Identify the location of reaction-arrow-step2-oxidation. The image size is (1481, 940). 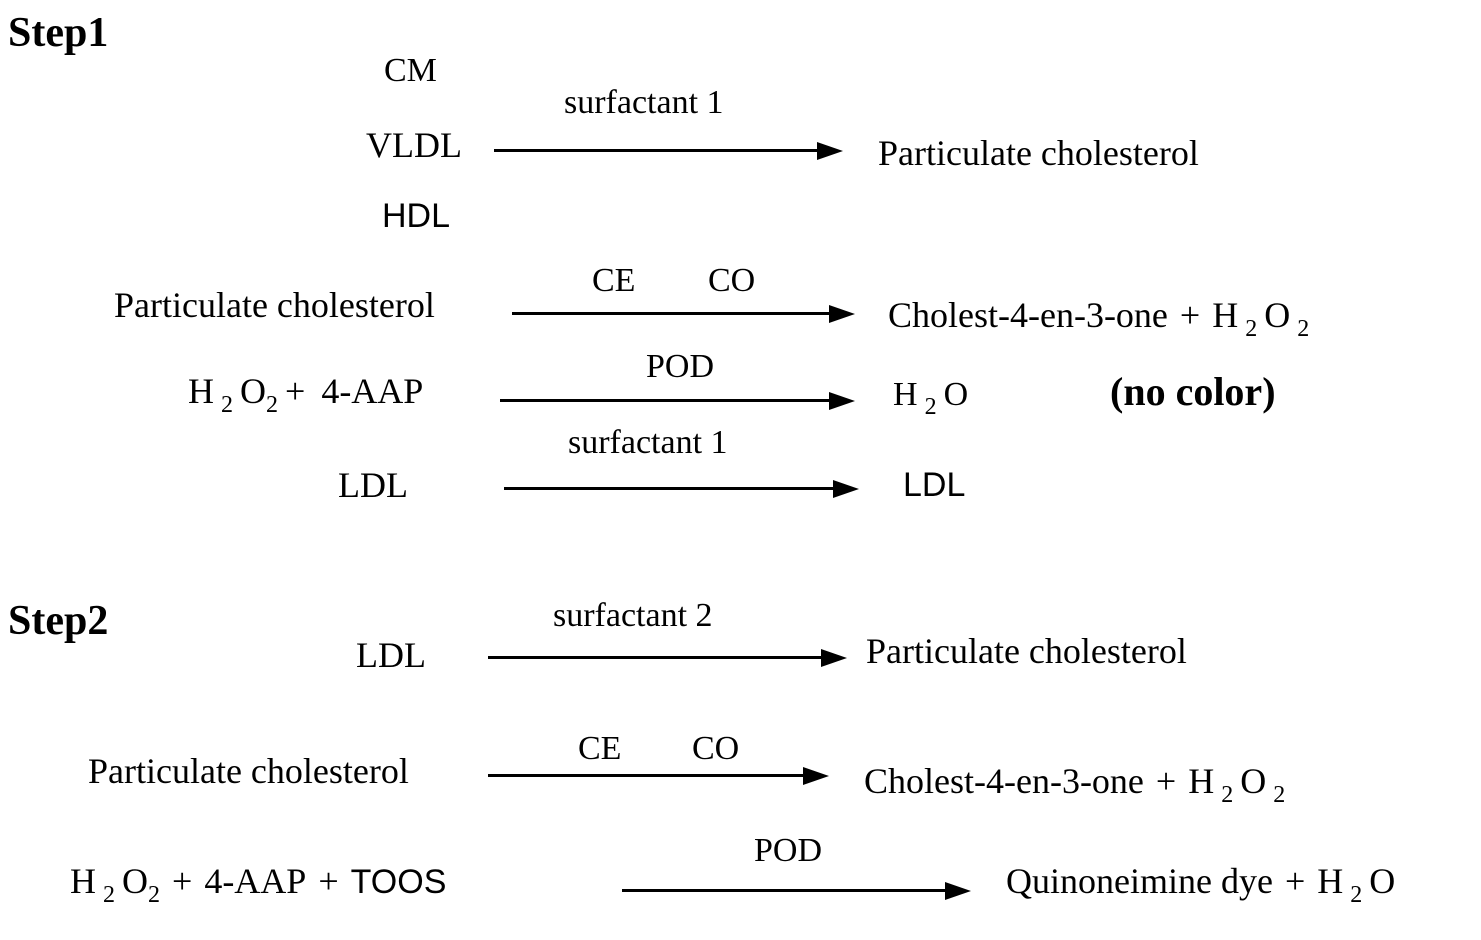
(646, 775).